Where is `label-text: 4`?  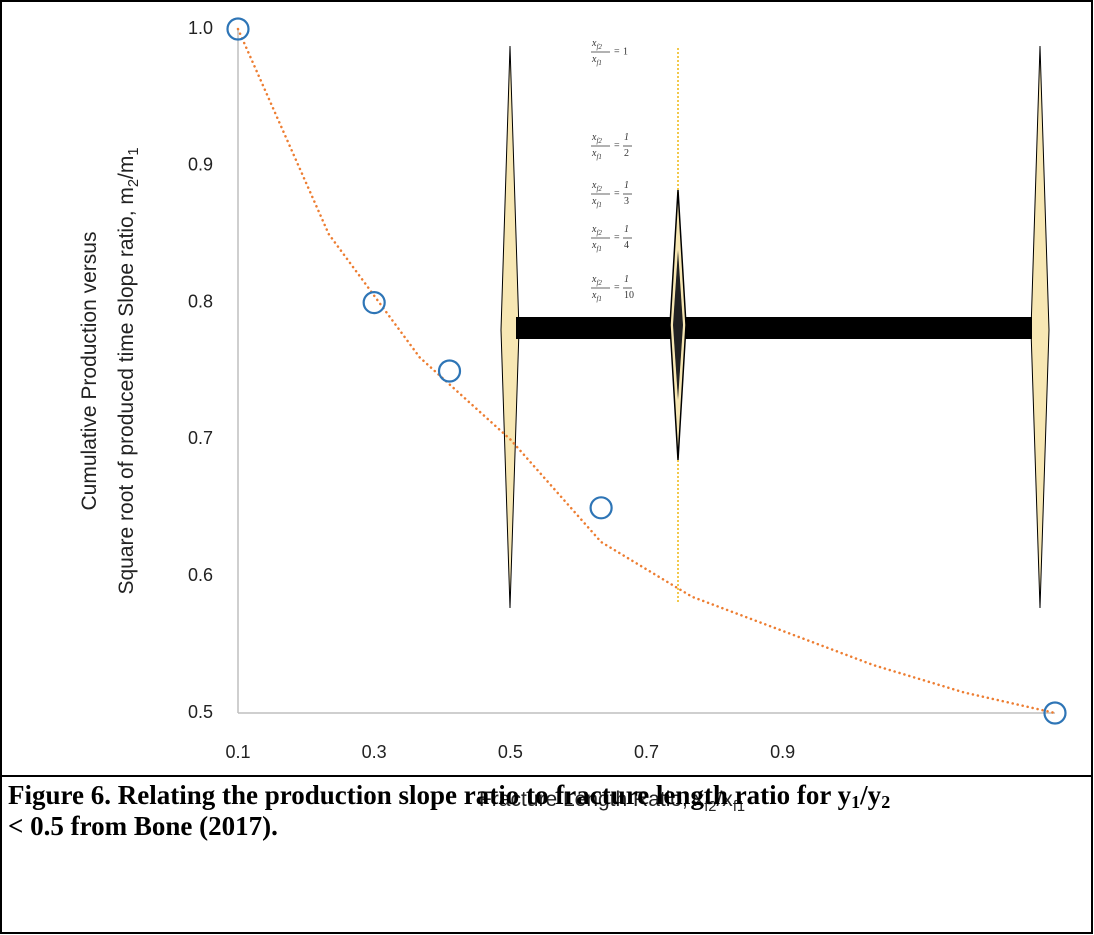
label-text: 4 is located at coordinates (626, 245).